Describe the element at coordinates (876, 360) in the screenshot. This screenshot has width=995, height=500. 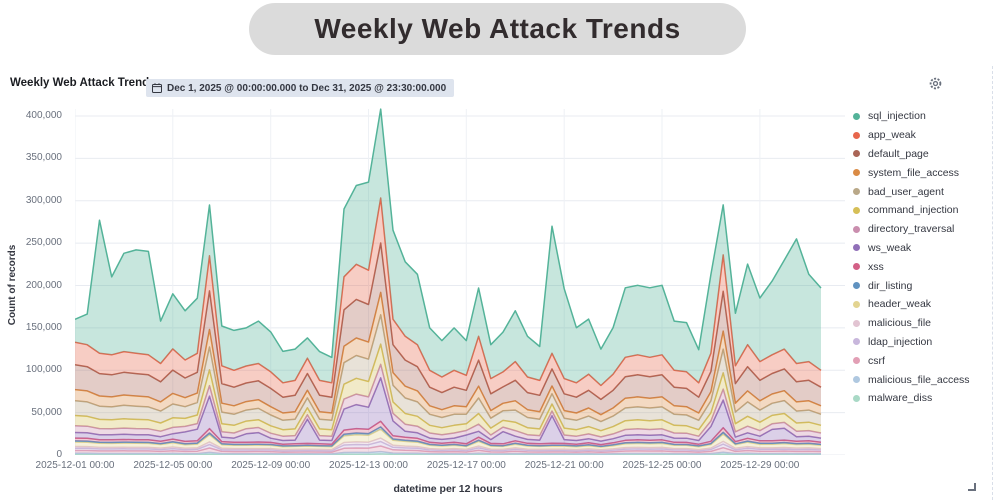
I see `legend-label: csrf` at that location.